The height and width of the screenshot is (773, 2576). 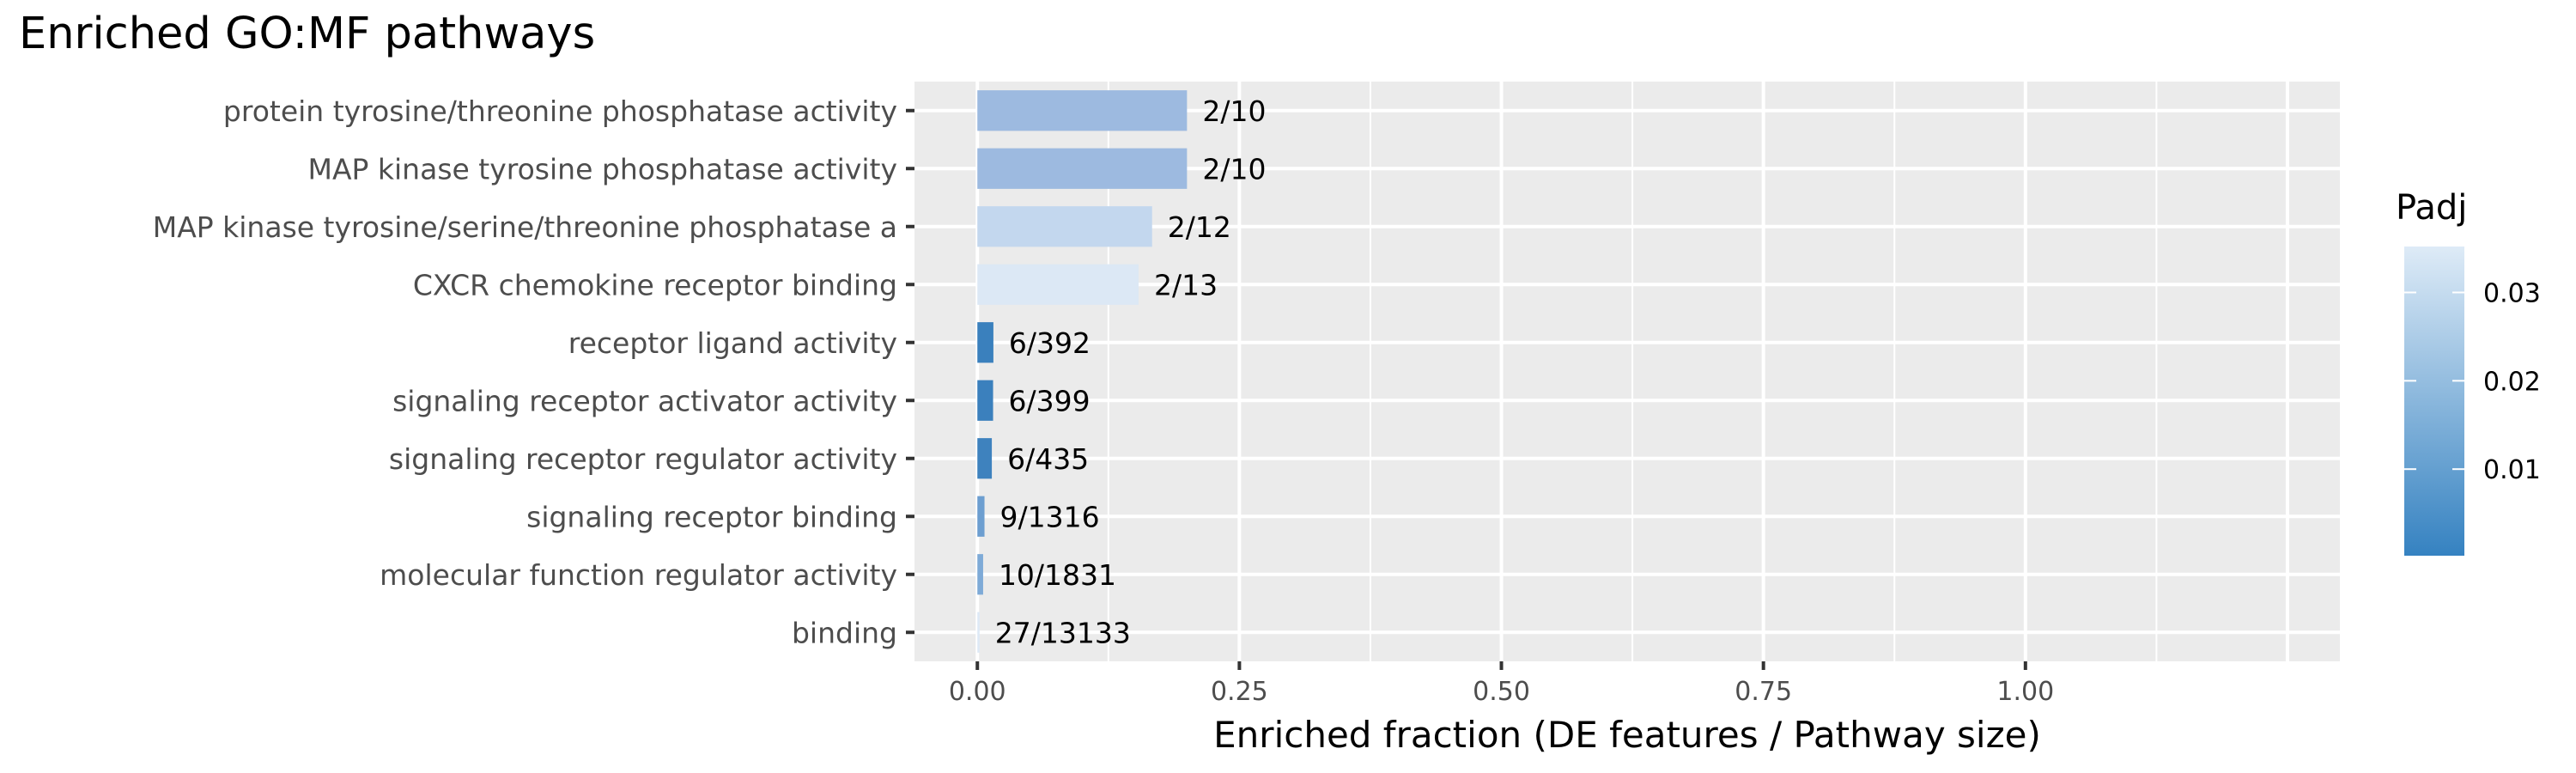 I want to click on data-label: 9/1316, so click(x=1050, y=516).